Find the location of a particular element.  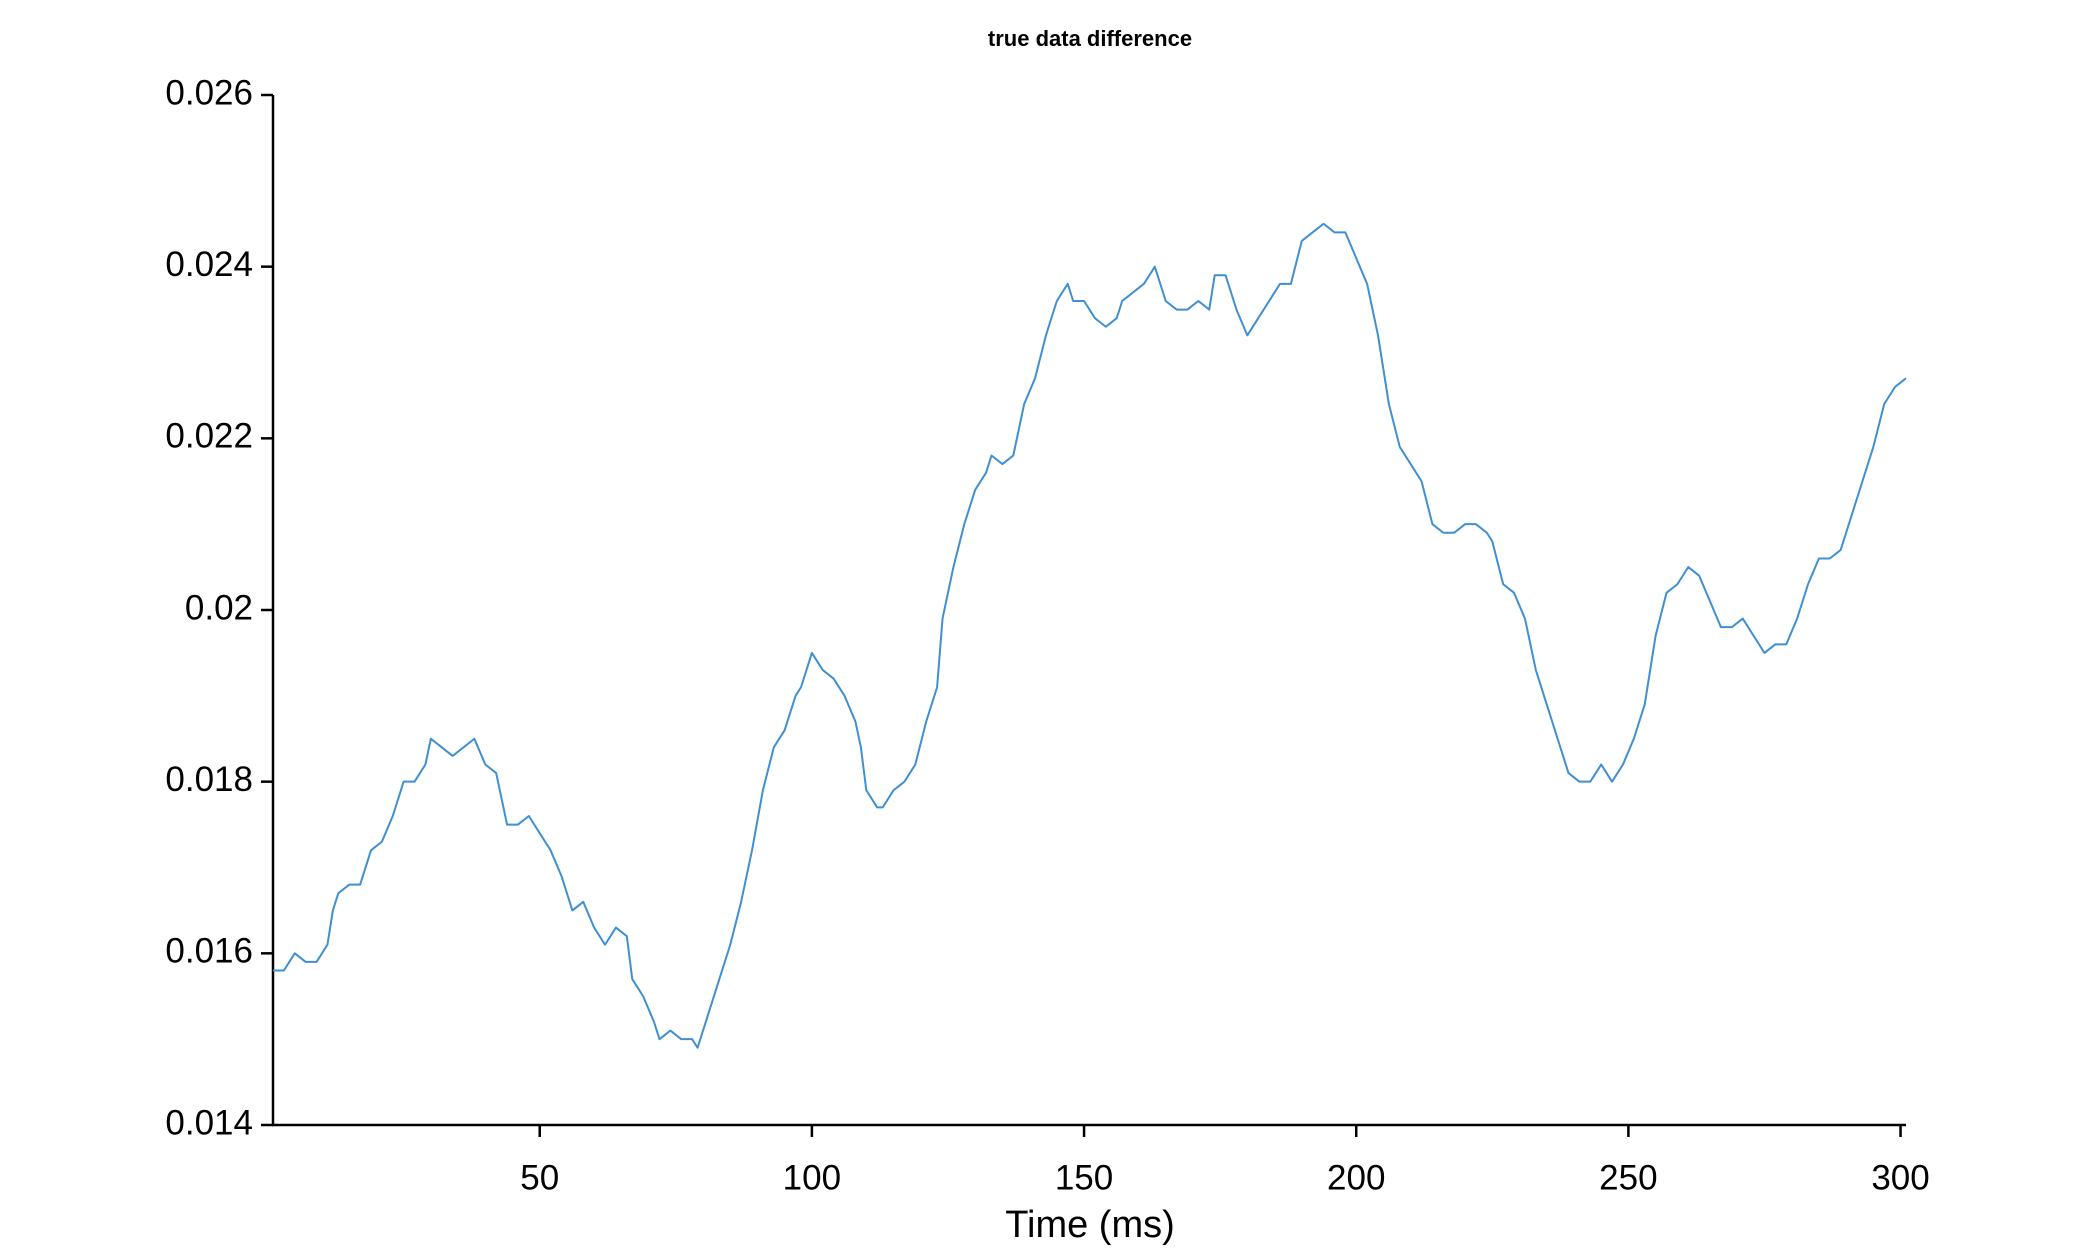

chart-title: true data difference is located at coordinates (1090, 38).